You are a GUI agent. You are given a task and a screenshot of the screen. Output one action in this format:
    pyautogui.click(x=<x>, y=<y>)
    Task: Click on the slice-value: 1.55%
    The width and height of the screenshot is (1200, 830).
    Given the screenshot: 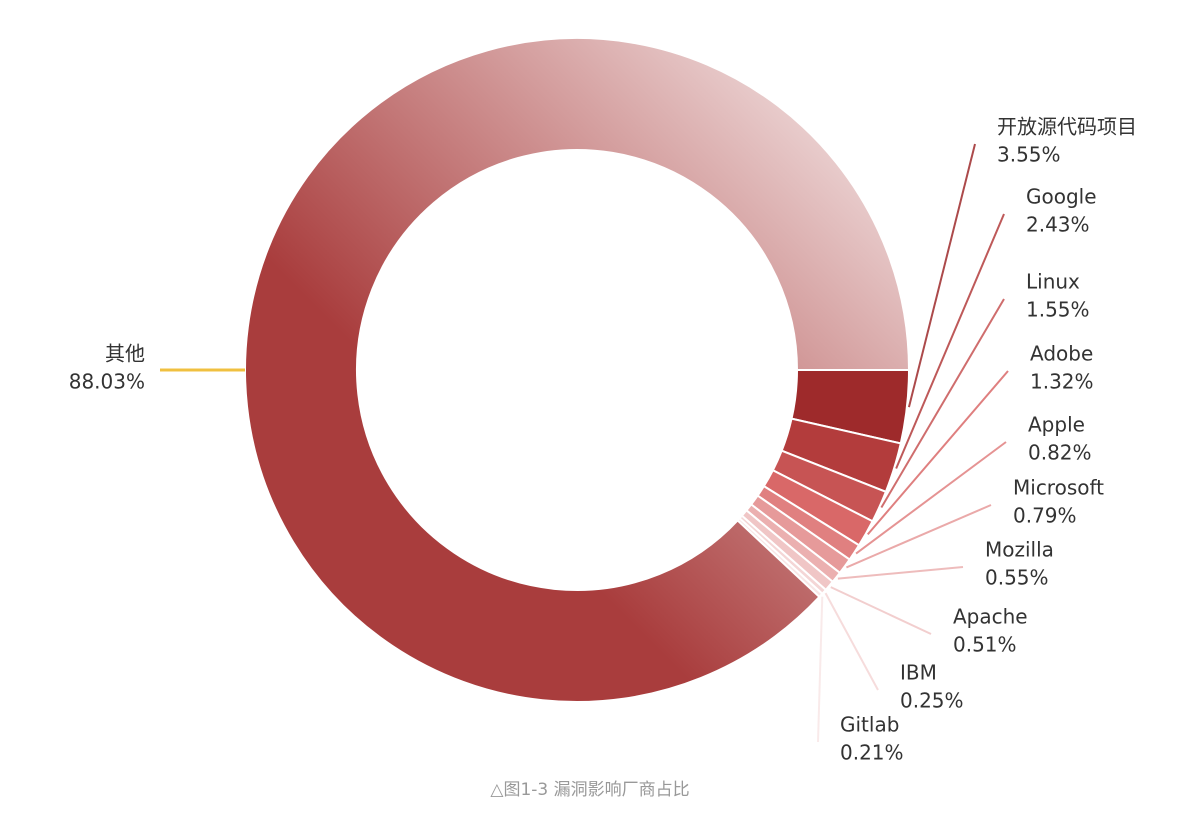 What is the action you would take?
    pyautogui.click(x=1058, y=310)
    